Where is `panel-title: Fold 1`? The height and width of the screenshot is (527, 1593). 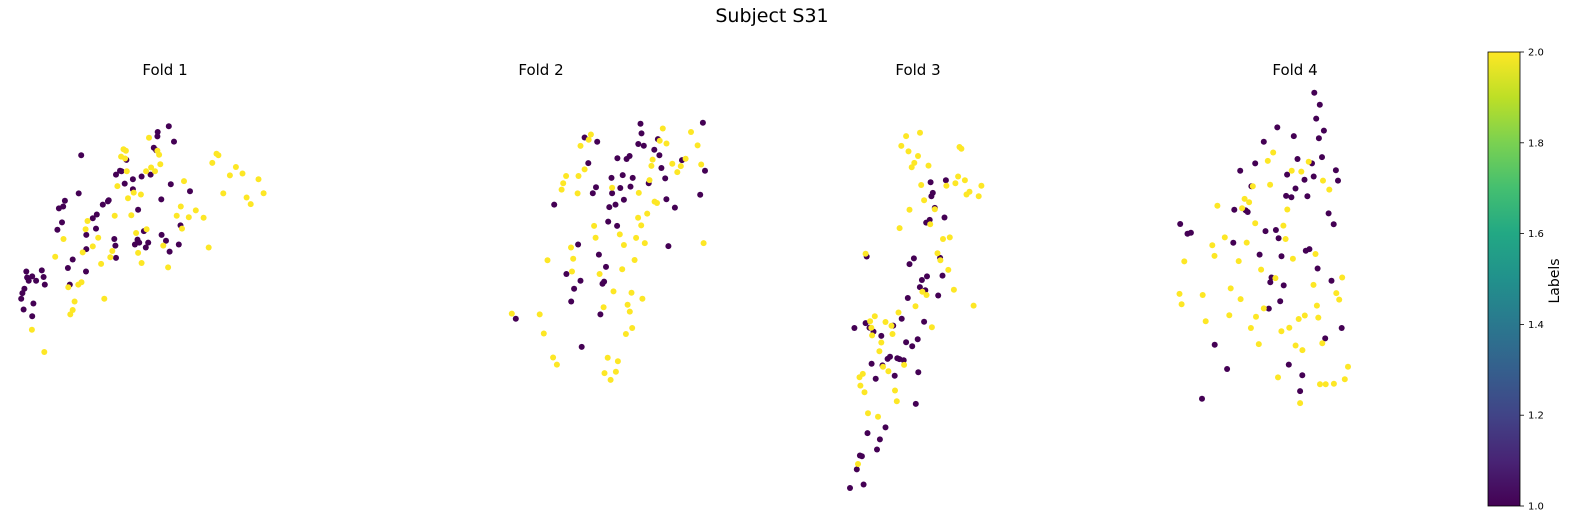 panel-title: Fold 1 is located at coordinates (164, 70).